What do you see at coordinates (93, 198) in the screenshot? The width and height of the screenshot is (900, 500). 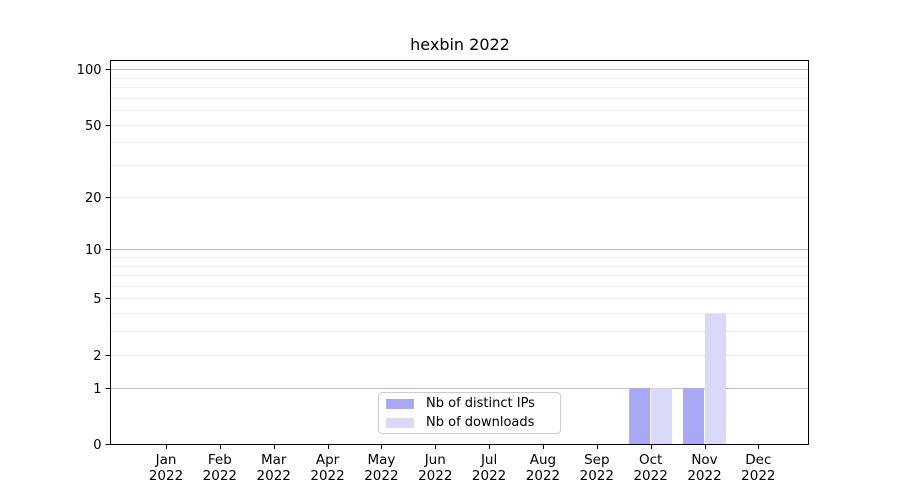 I see `y-tick-label: 20` at bounding box center [93, 198].